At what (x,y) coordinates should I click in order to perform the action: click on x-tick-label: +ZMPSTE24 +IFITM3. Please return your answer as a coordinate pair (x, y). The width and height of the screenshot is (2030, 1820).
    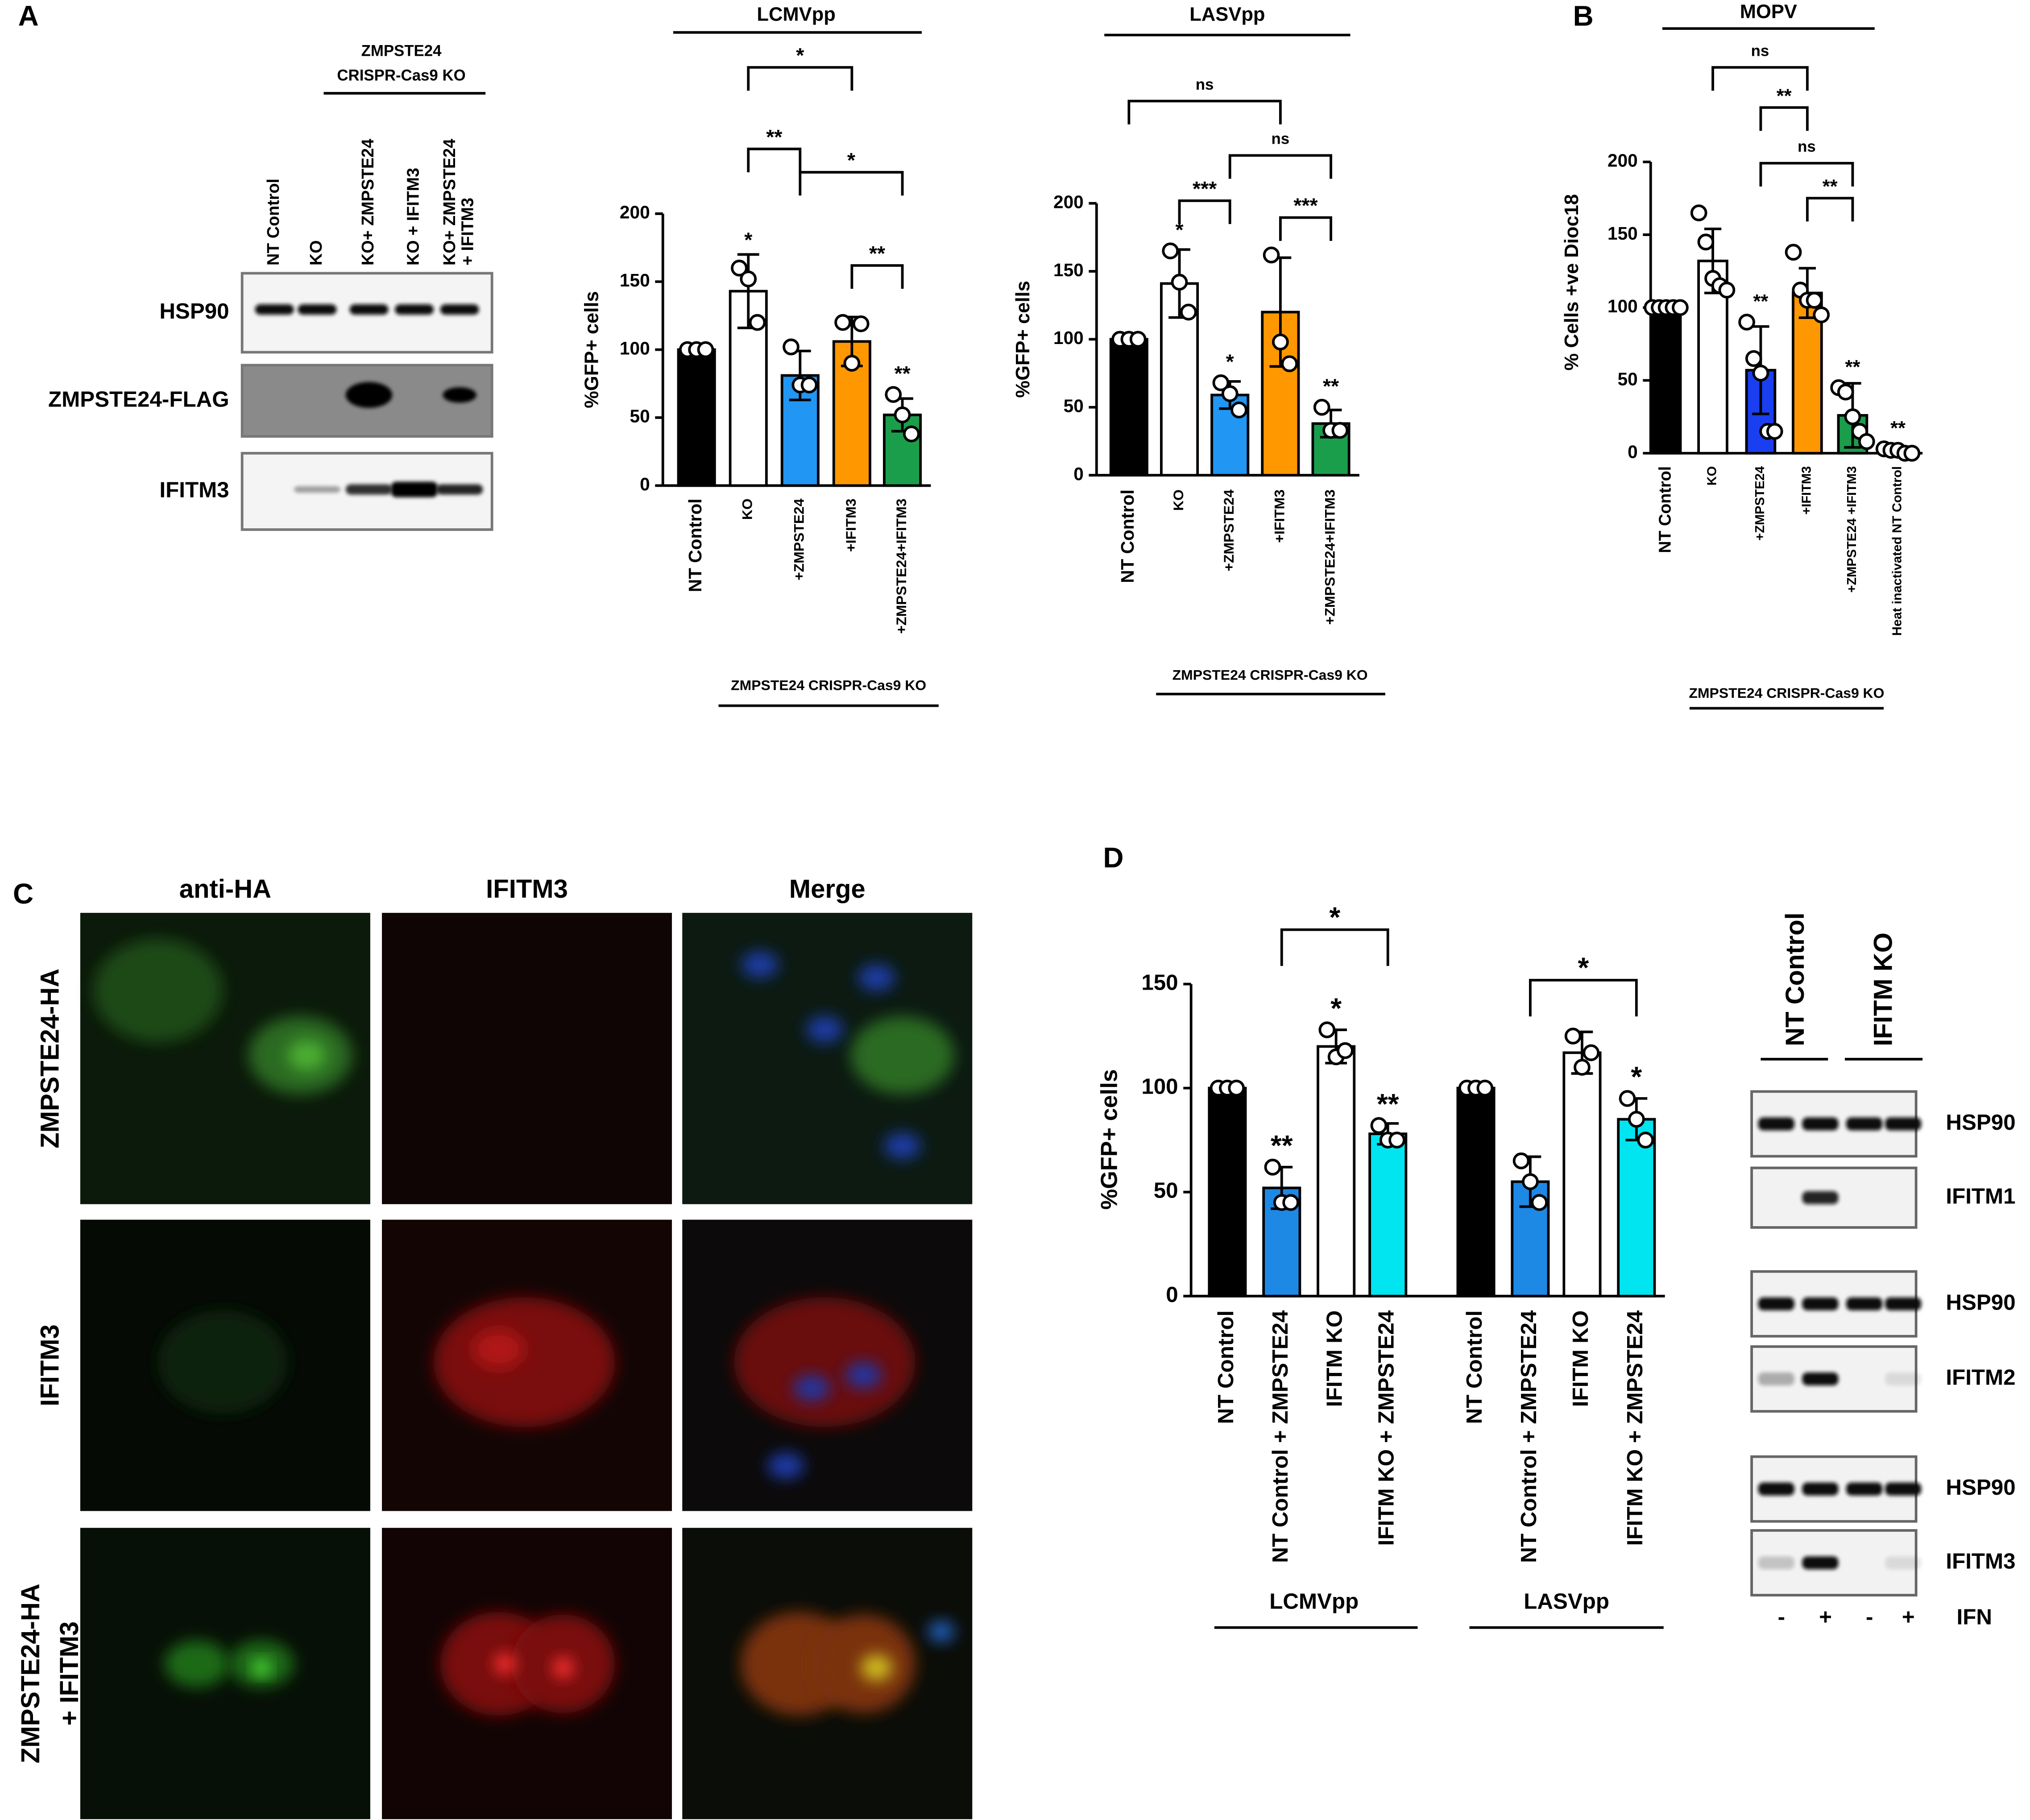
    Looking at the image, I should click on (1852, 529).